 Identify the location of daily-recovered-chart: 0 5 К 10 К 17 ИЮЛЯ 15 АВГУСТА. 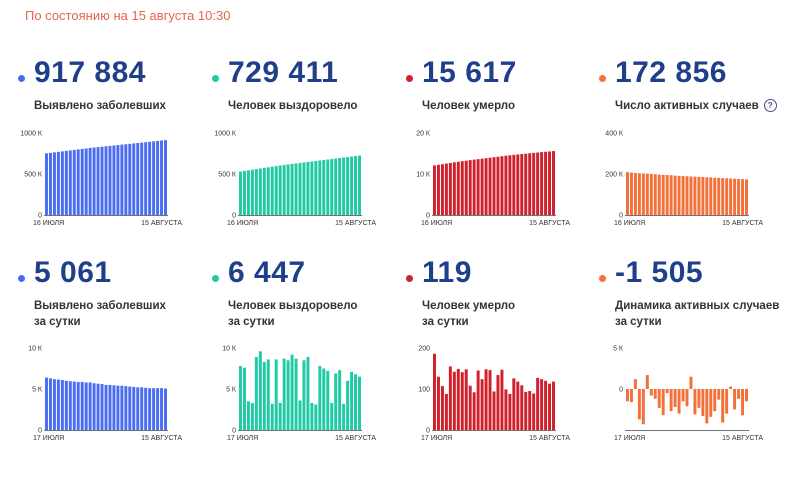
(299, 394).